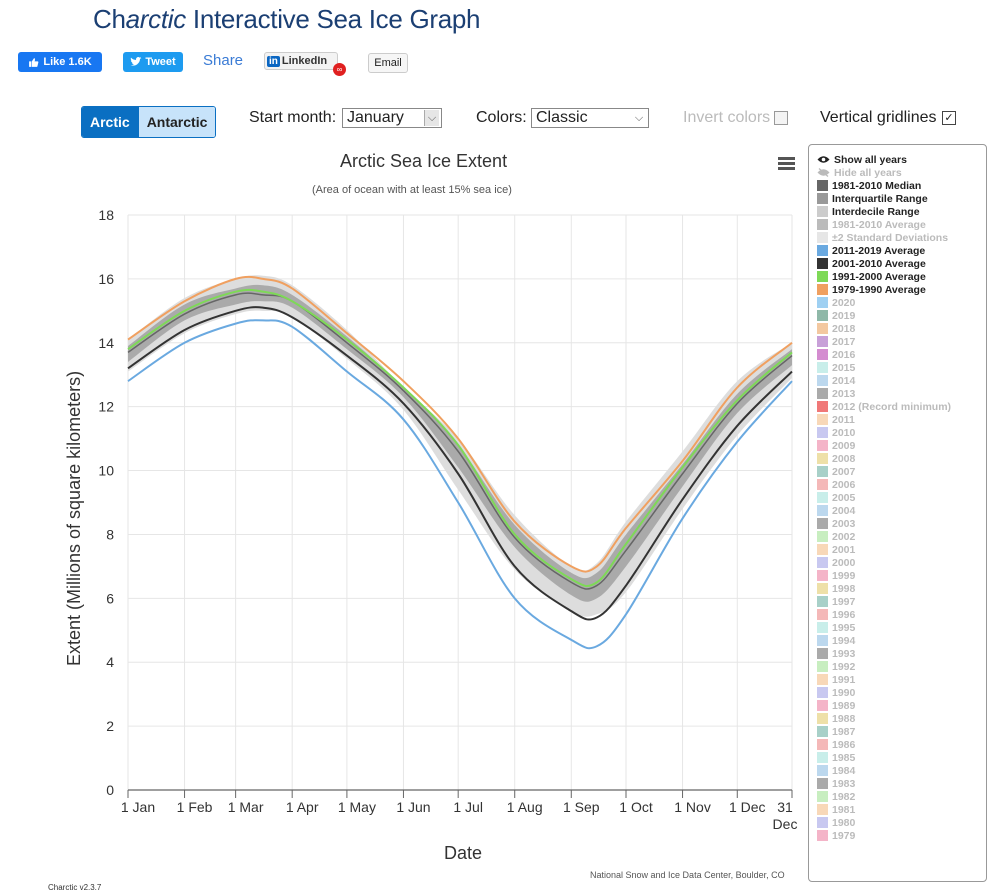 This screenshot has height=892, width=1001. What do you see at coordinates (836, 588) in the screenshot?
I see `legend-item: 1998` at bounding box center [836, 588].